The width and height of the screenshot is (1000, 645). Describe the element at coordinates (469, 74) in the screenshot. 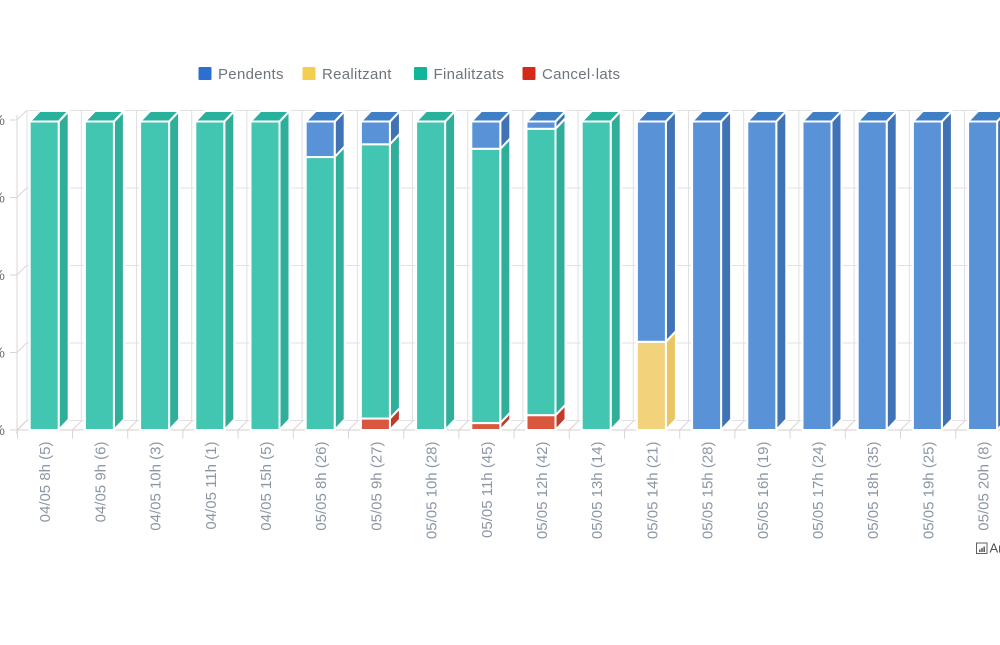

I see `svg-text: Finalitzats` at that location.